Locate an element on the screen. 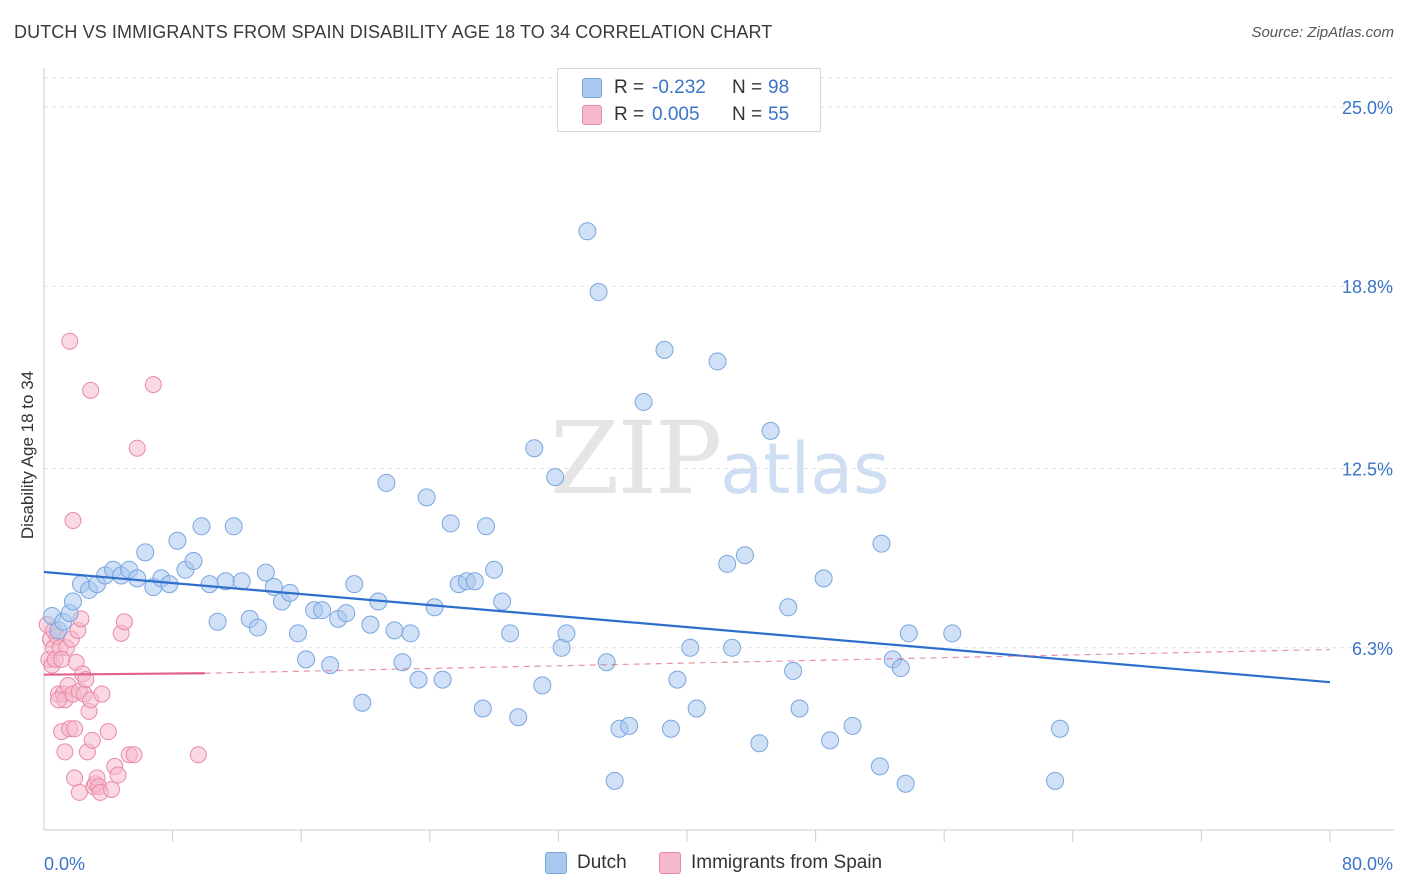  y-tick-label: 18.8% is located at coordinates (1367, 287).